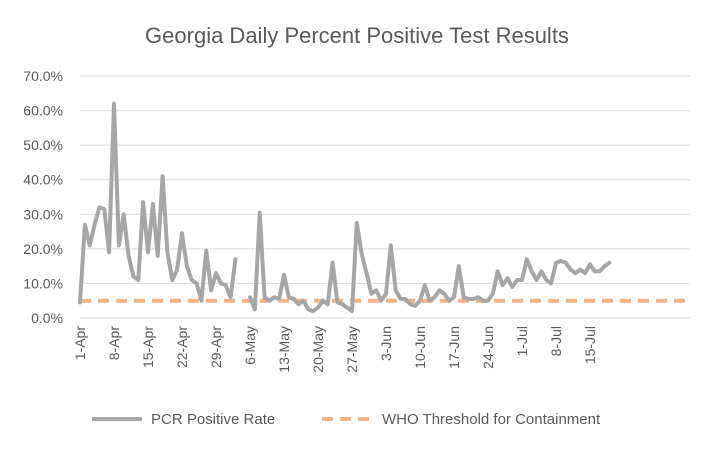 Image resolution: width=715 pixels, height=449 pixels. Describe the element at coordinates (148, 347) in the screenshot. I see `x-tick-label: 15-Apr` at that location.